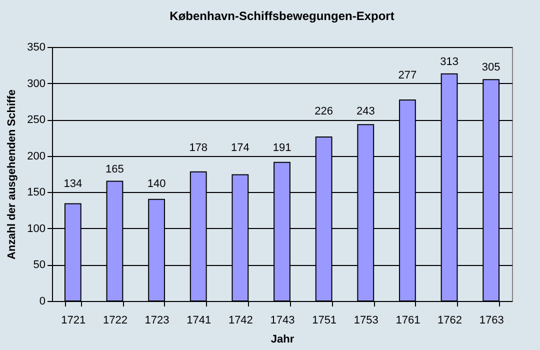  I want to click on x-tick-label: 1742, so click(240, 320).